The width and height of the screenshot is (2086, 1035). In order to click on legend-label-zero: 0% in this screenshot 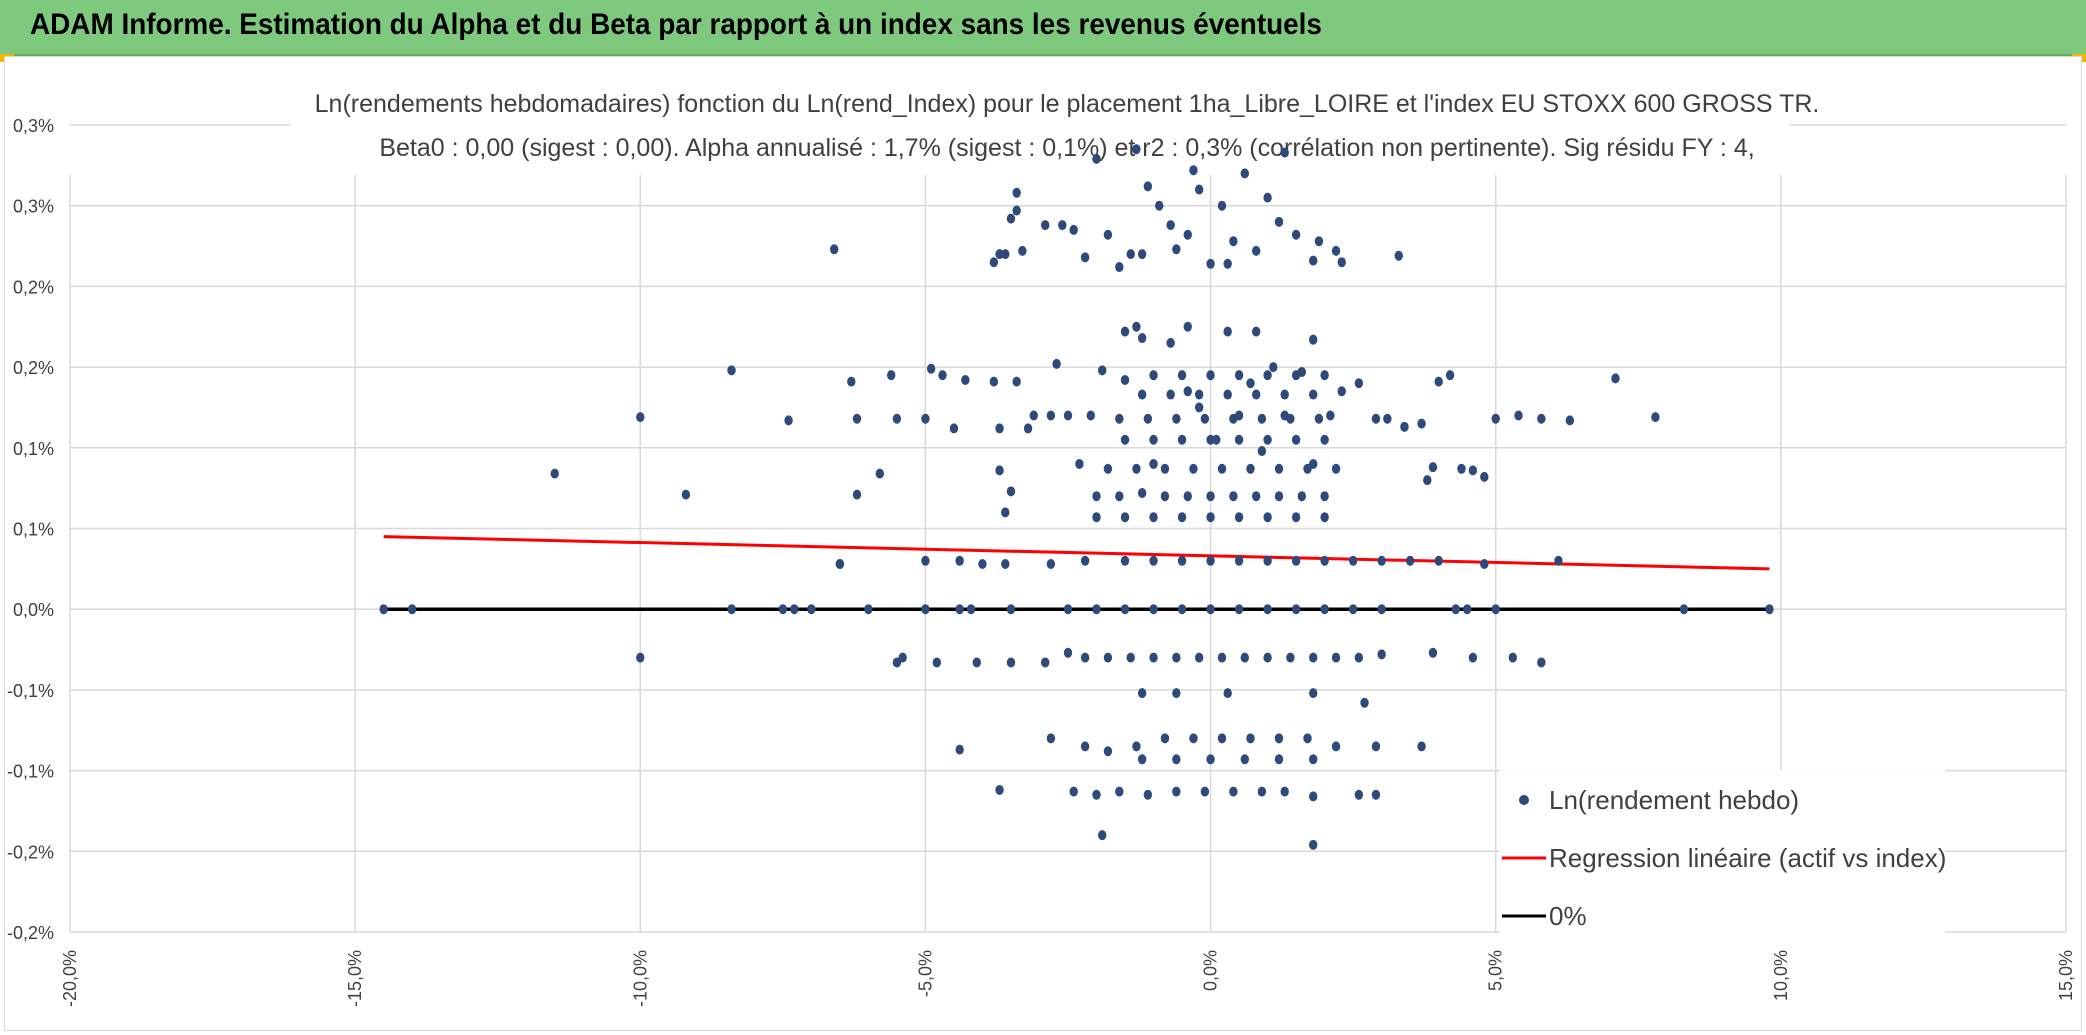, I will do `click(1568, 916)`.